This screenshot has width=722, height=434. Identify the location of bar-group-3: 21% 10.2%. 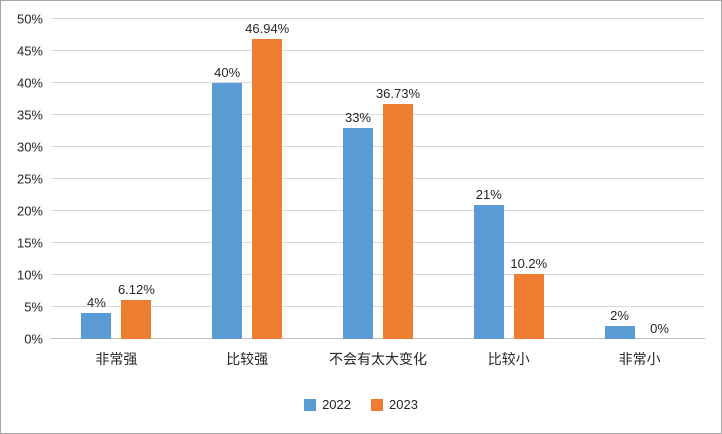
(508, 179).